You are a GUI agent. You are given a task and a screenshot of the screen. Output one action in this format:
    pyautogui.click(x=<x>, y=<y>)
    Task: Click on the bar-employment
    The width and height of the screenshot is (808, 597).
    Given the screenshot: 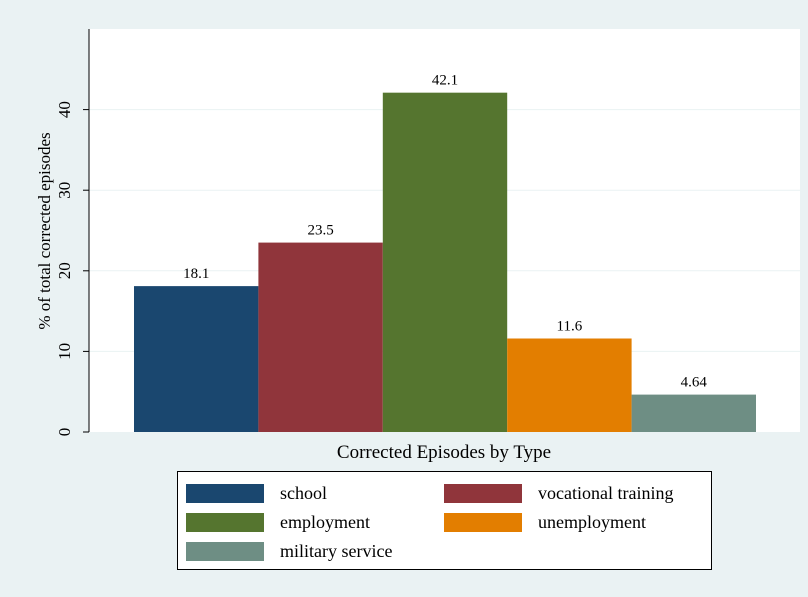 What is the action you would take?
    pyautogui.click(x=445, y=262)
    